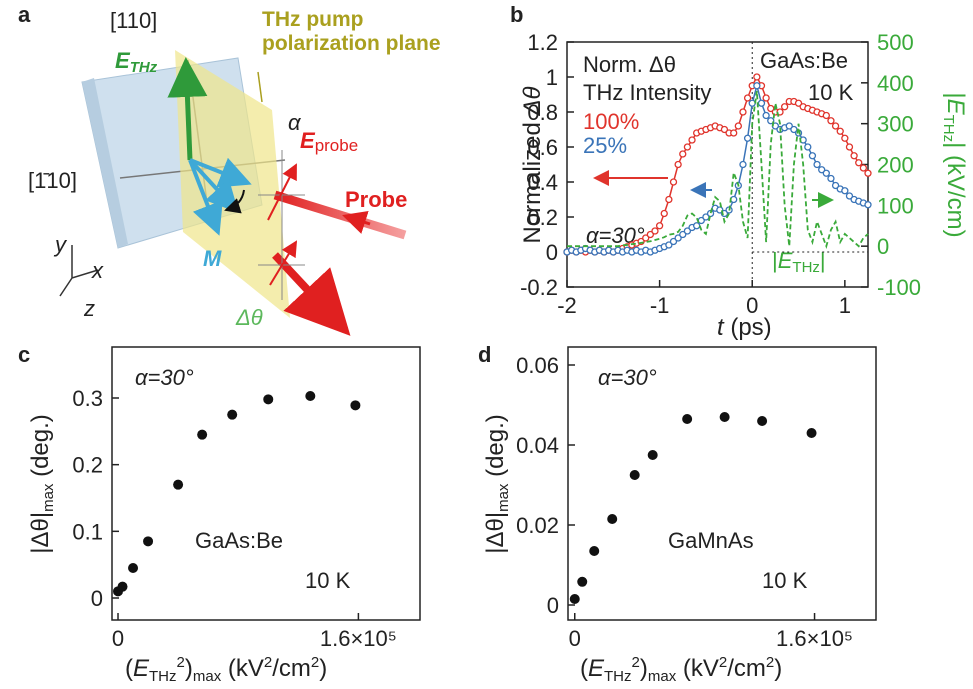 Image resolution: width=973 pixels, height=689 pixels. Describe the element at coordinates (89, 308) in the screenshot. I see `label: z` at that location.